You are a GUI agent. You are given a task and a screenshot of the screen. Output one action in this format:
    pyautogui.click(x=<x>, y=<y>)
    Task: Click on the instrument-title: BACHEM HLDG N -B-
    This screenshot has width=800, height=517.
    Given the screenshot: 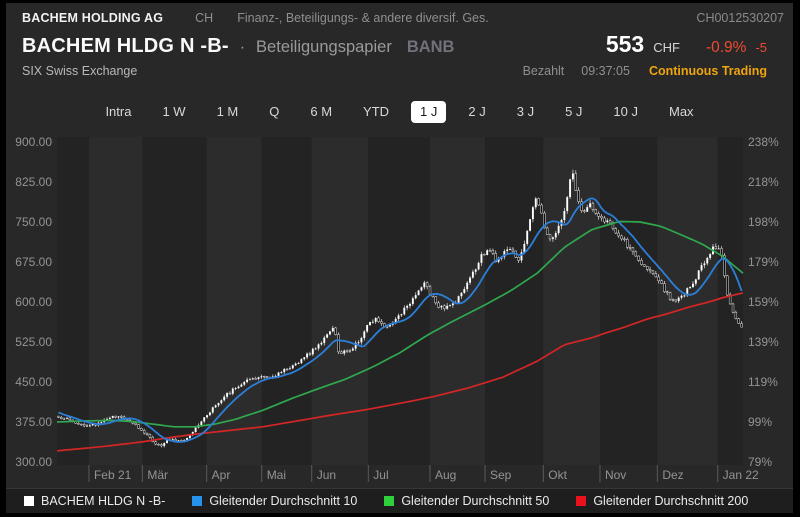 What is the action you would take?
    pyautogui.click(x=125, y=46)
    